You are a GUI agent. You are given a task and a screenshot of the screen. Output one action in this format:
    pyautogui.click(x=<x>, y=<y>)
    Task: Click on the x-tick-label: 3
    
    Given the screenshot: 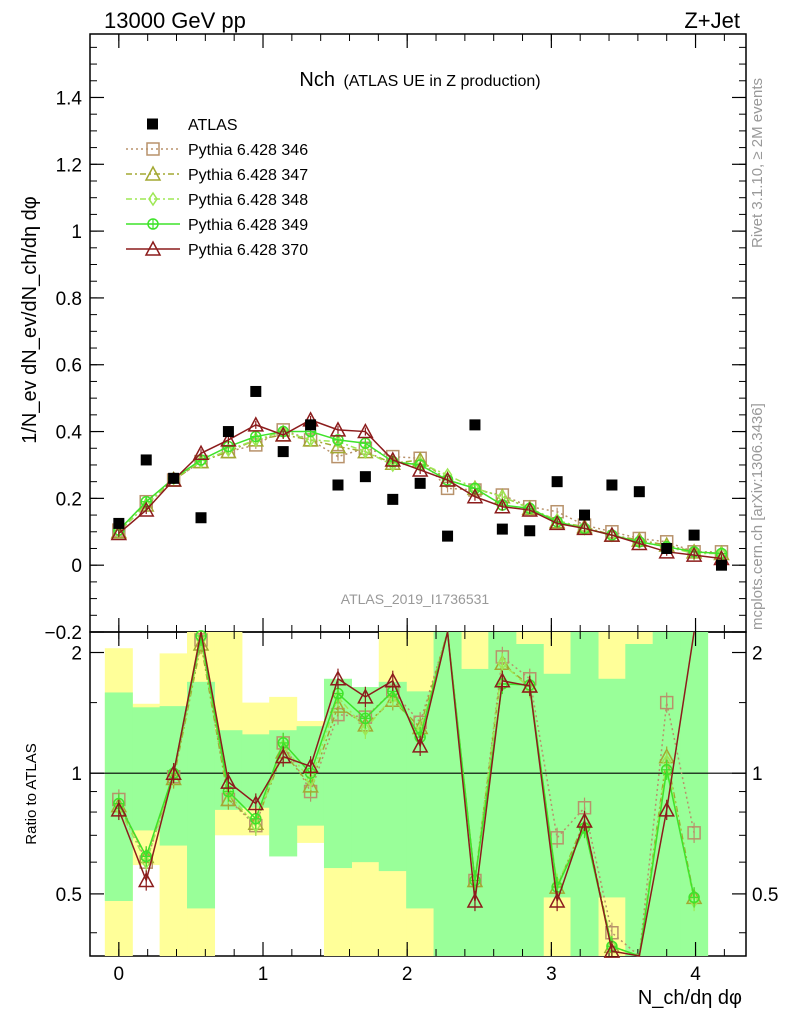 What is the action you would take?
    pyautogui.click(x=551, y=974)
    